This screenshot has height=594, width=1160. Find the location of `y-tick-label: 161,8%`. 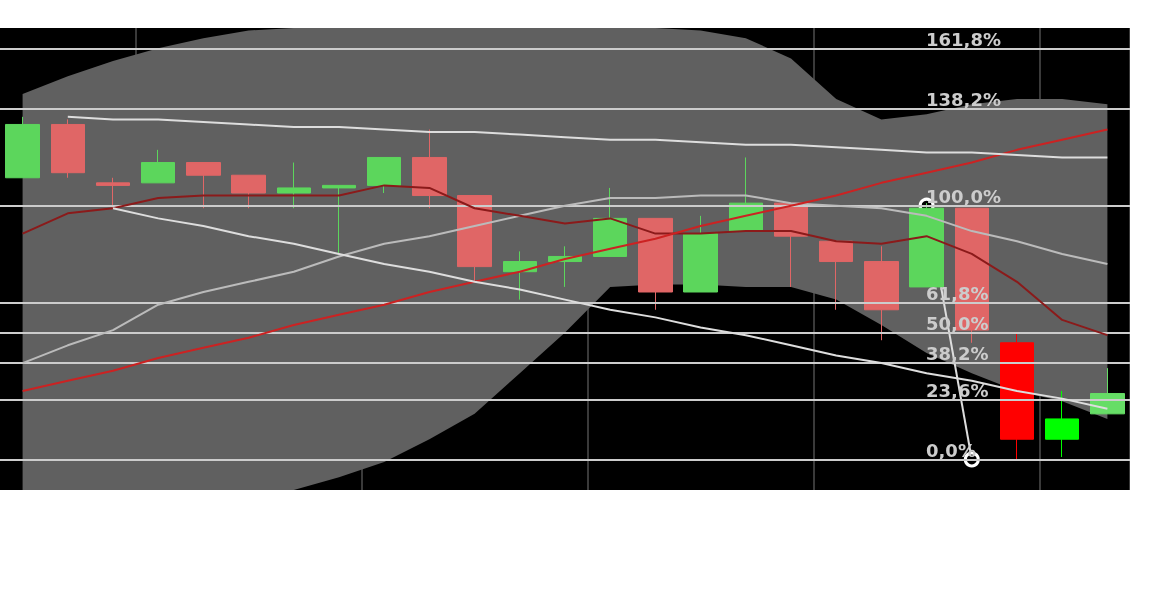

y-tick-label: 161,8% is located at coordinates (963, 40).